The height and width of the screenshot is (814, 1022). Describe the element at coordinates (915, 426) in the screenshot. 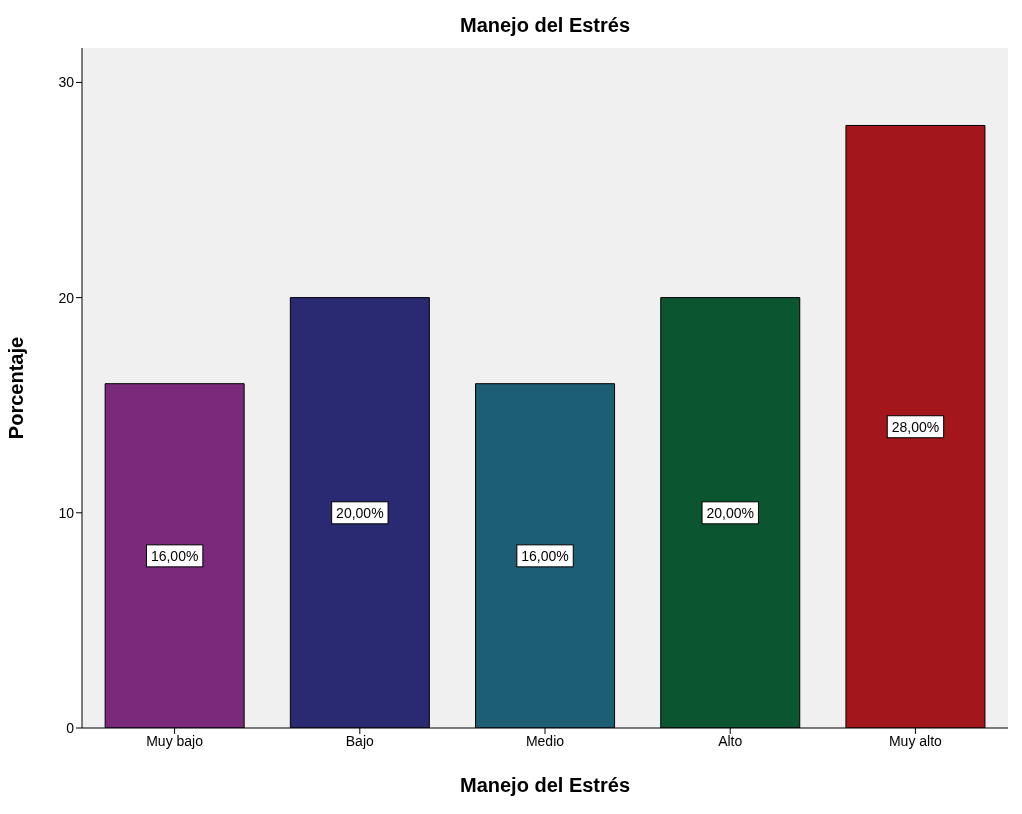

I see `data-label: 28,00%` at that location.